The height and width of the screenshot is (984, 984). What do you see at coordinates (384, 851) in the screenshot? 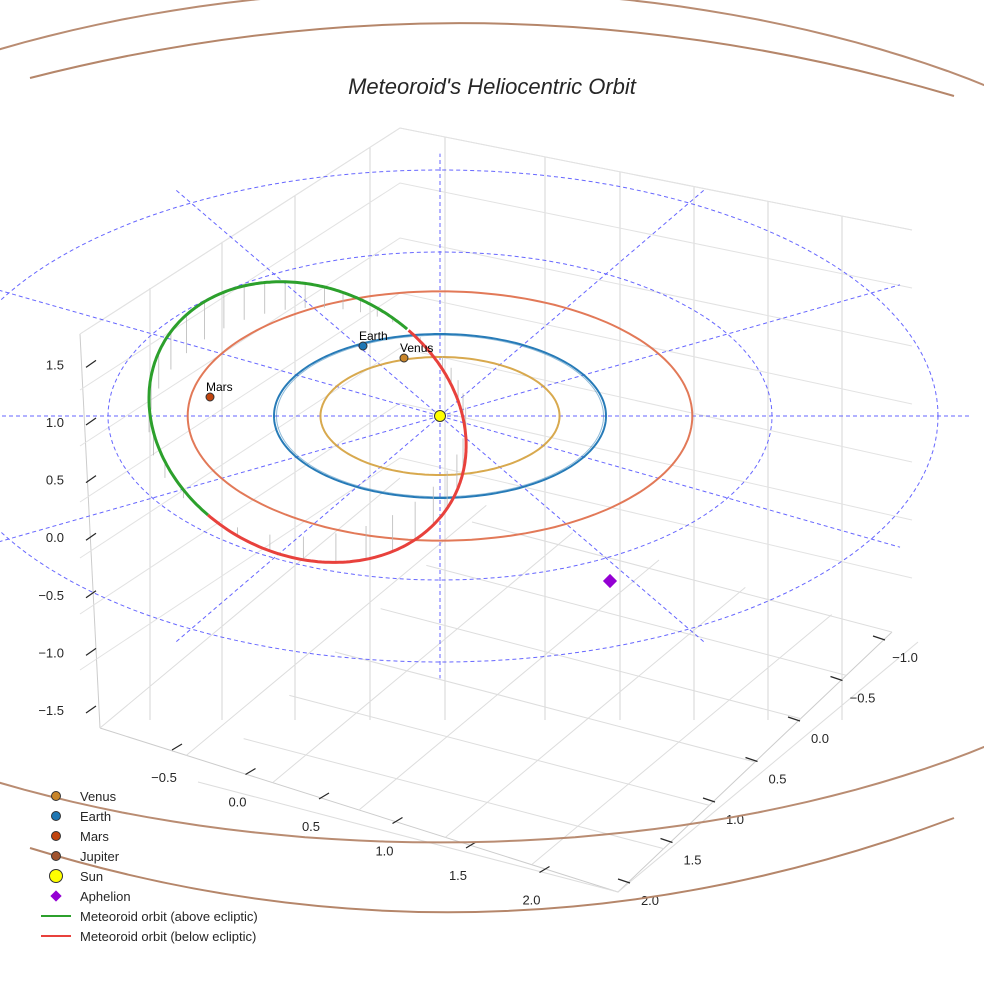
I see `x-tick-label: 1.0` at bounding box center [384, 851].